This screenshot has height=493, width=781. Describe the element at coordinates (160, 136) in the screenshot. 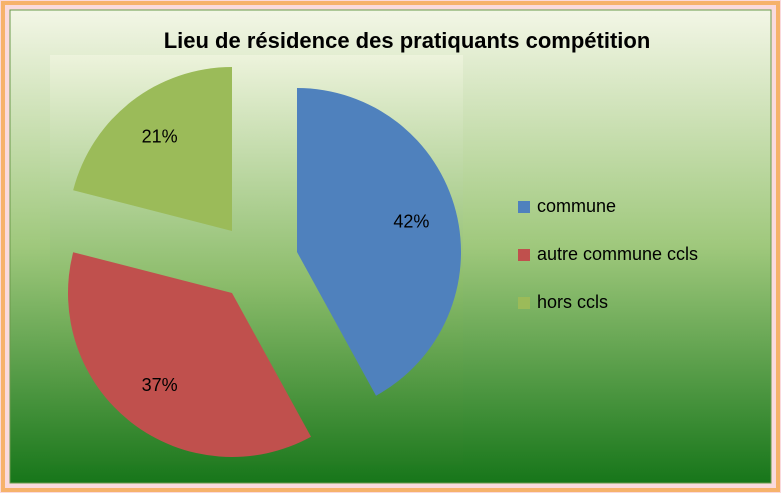

I see `data-label: 21%` at that location.